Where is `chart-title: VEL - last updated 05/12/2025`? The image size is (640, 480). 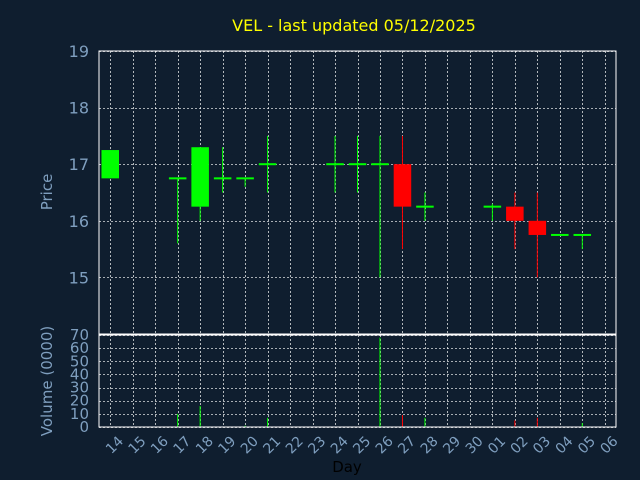 chart-title: VEL - last updated 05/12/2025 is located at coordinates (354, 25).